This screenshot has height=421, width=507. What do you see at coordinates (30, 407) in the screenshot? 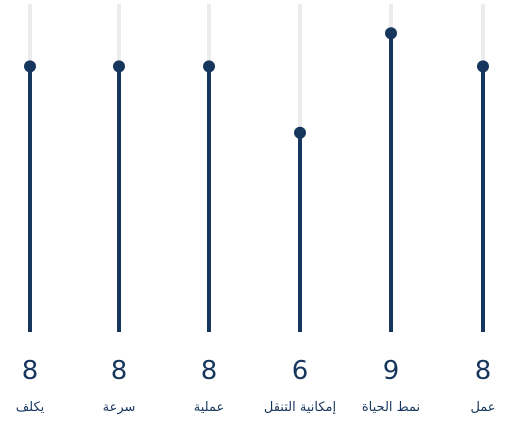
I see `category-label-0: يكلف` at bounding box center [30, 407].